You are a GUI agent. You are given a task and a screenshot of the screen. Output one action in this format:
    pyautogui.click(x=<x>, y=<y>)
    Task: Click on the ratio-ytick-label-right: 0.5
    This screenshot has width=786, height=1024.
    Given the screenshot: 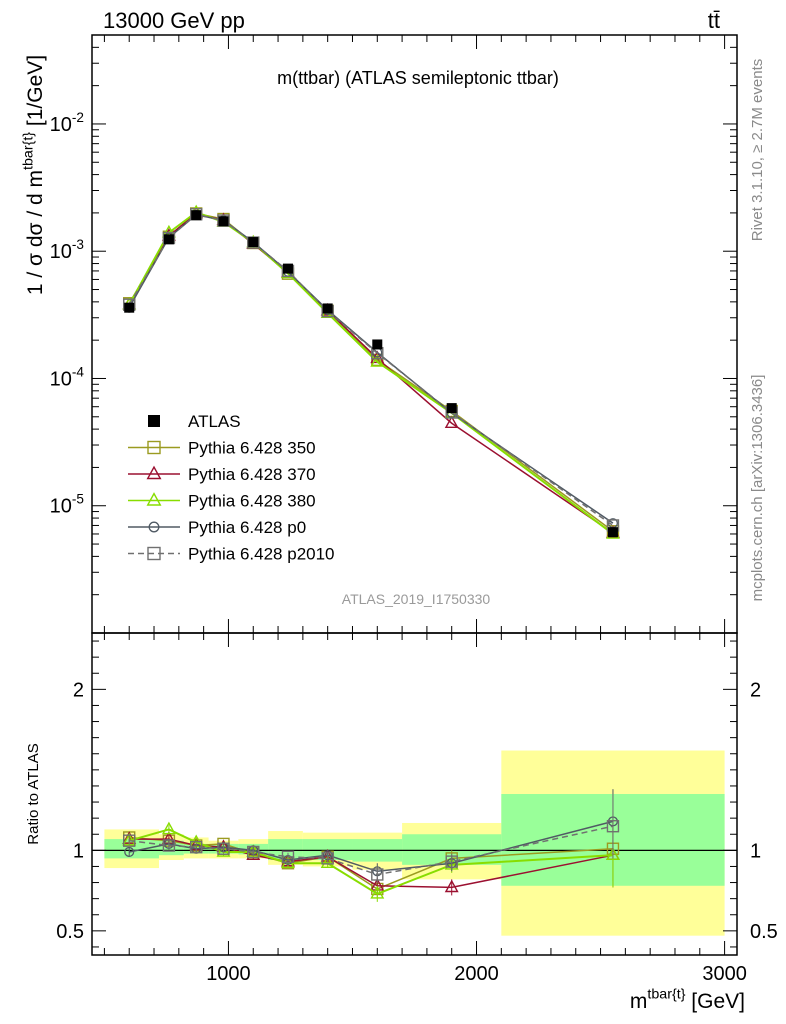 What is the action you would take?
    pyautogui.click(x=764, y=932)
    